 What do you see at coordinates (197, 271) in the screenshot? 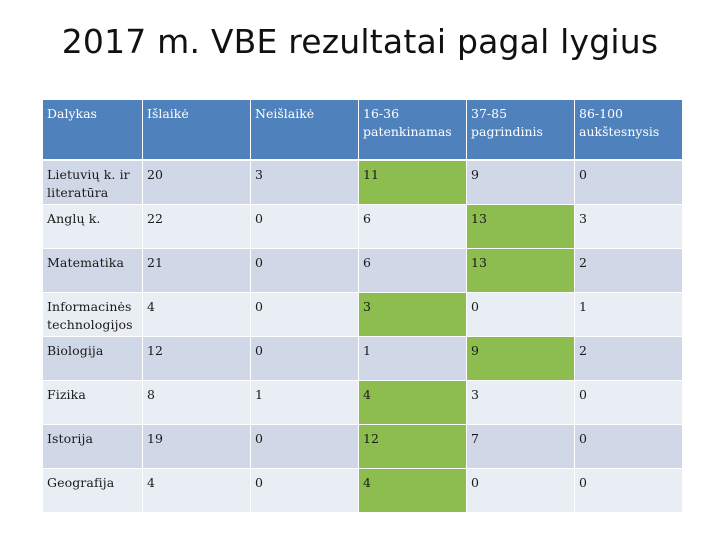
I see `cell-passed: 21` at bounding box center [197, 271].